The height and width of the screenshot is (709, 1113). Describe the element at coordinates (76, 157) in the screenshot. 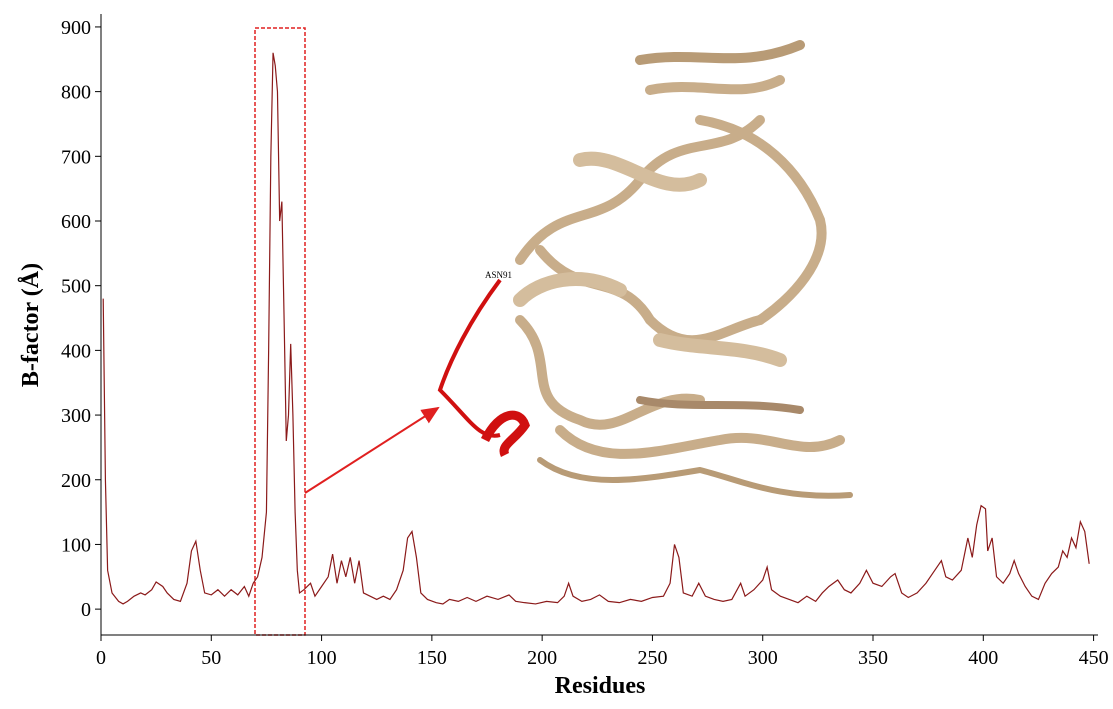

I see `y-tick-label: 700` at that location.